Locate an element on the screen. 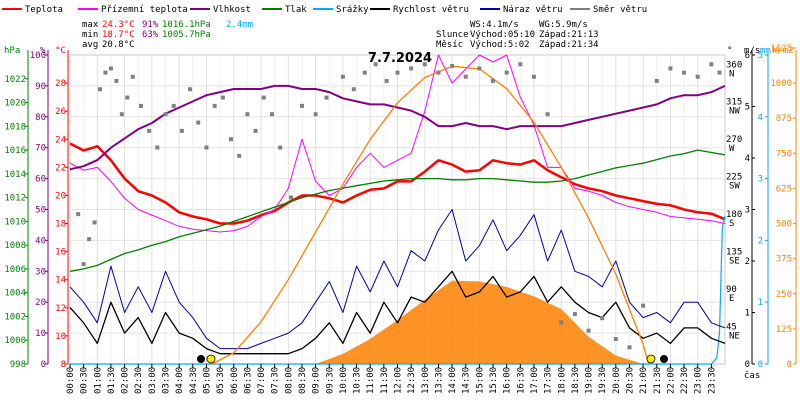 The height and width of the screenshot is (400, 800). wm2-tick-label: 125 is located at coordinates (784, 330).